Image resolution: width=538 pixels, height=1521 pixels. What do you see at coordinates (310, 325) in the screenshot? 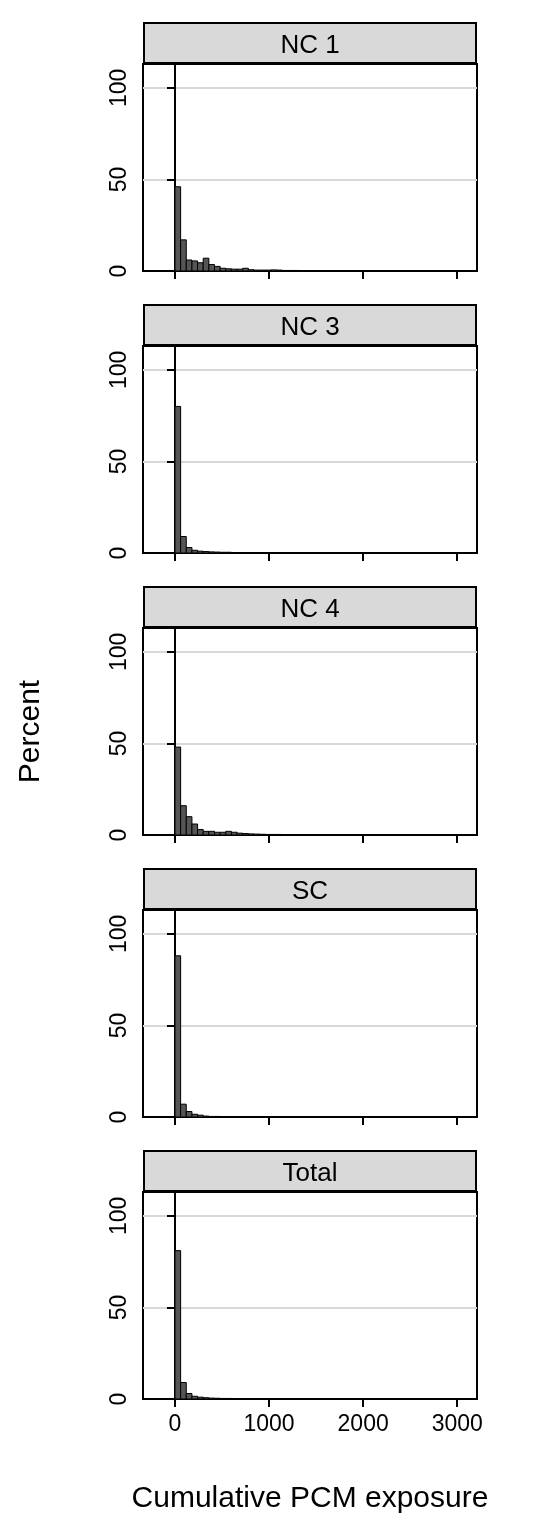
I see `chart-title: NC 3` at bounding box center [310, 325].